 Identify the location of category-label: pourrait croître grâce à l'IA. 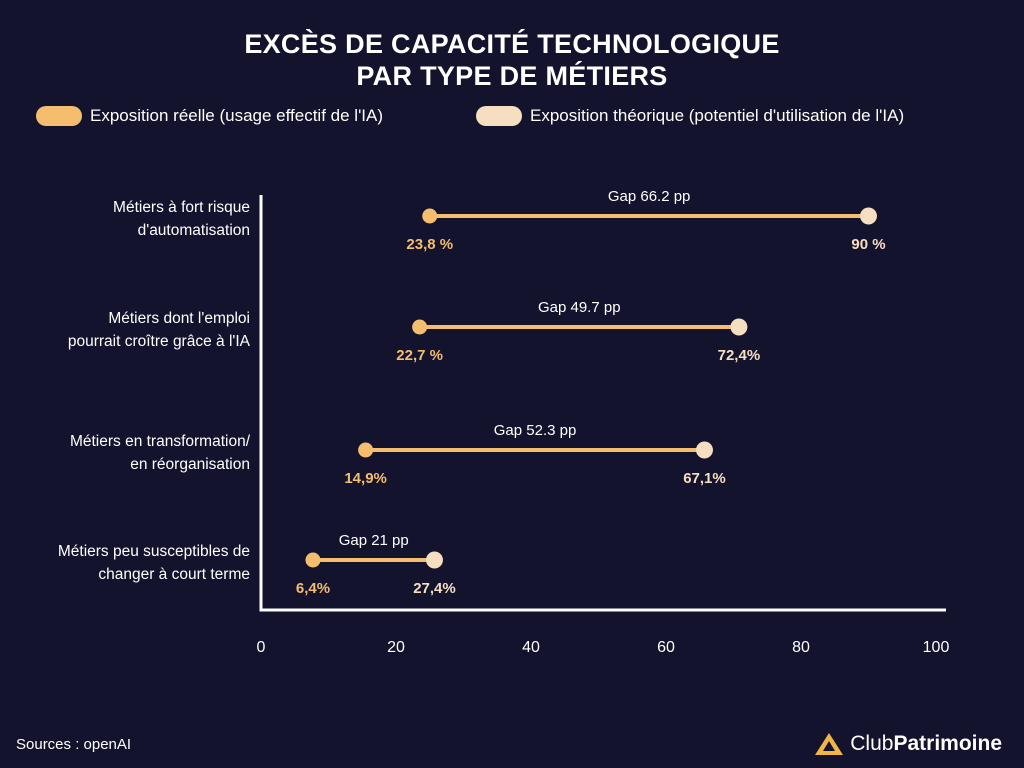
(159, 341).